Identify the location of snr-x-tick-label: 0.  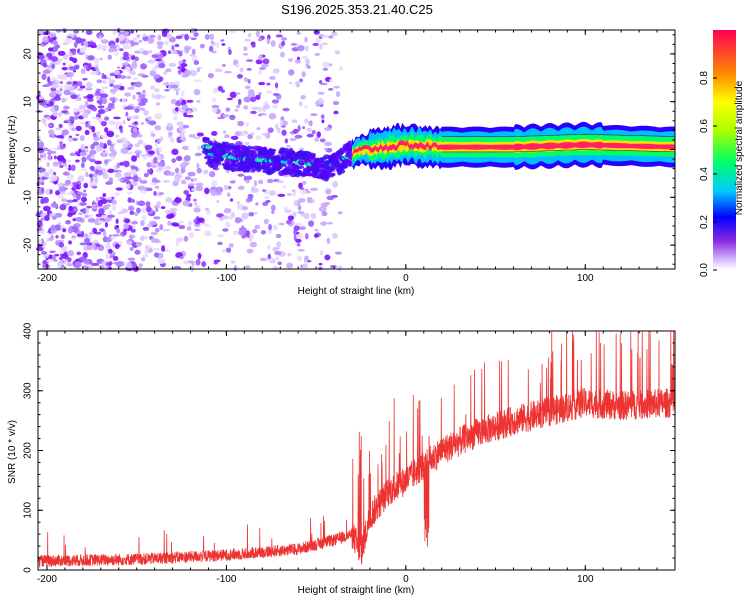
(406, 579).